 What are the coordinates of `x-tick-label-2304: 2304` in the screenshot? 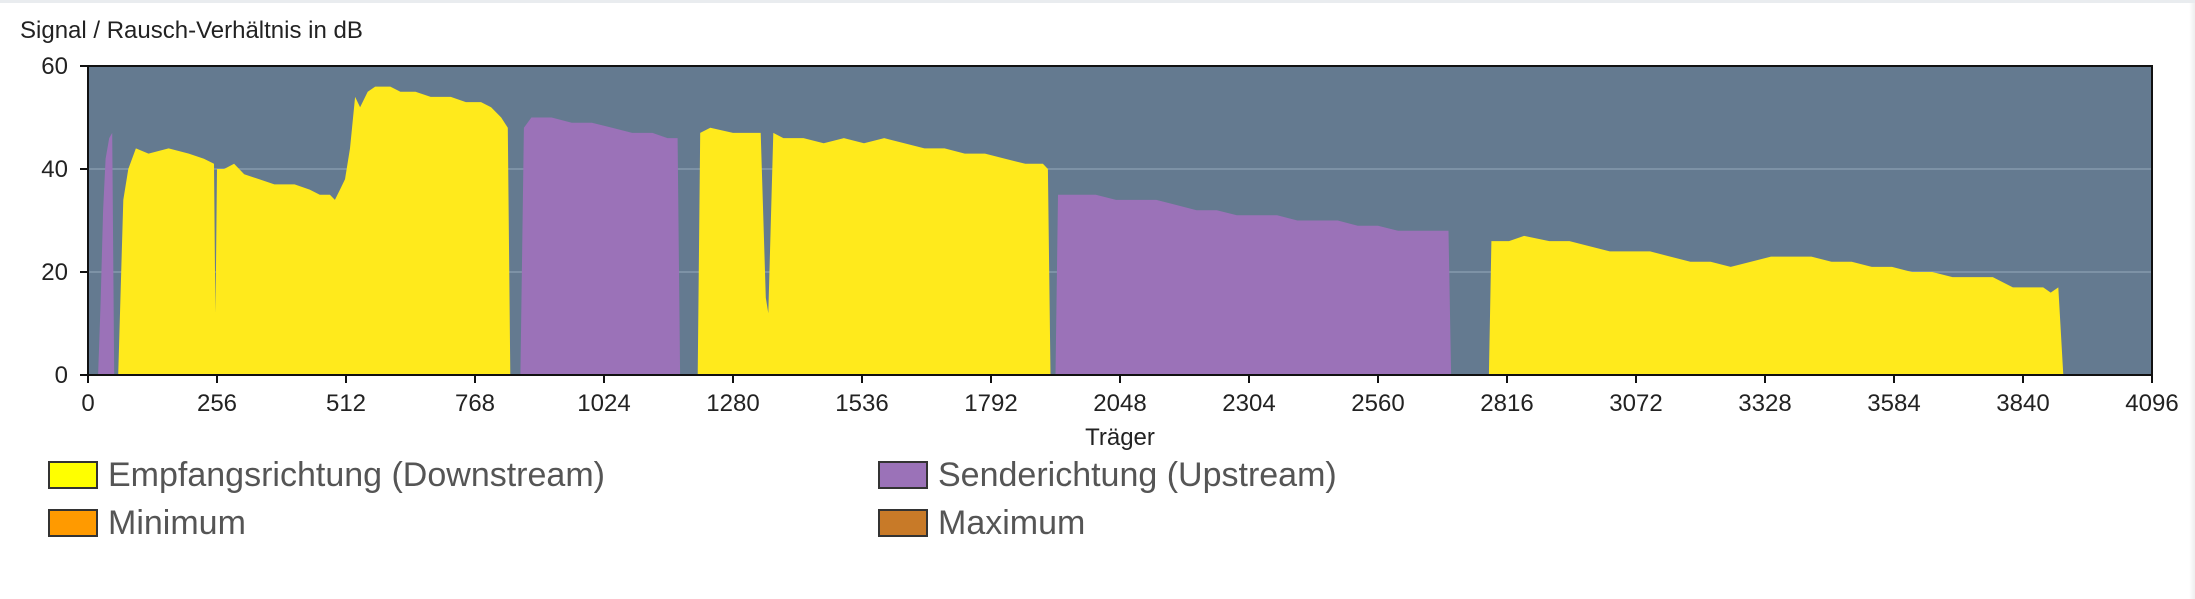 It's located at (1248, 403).